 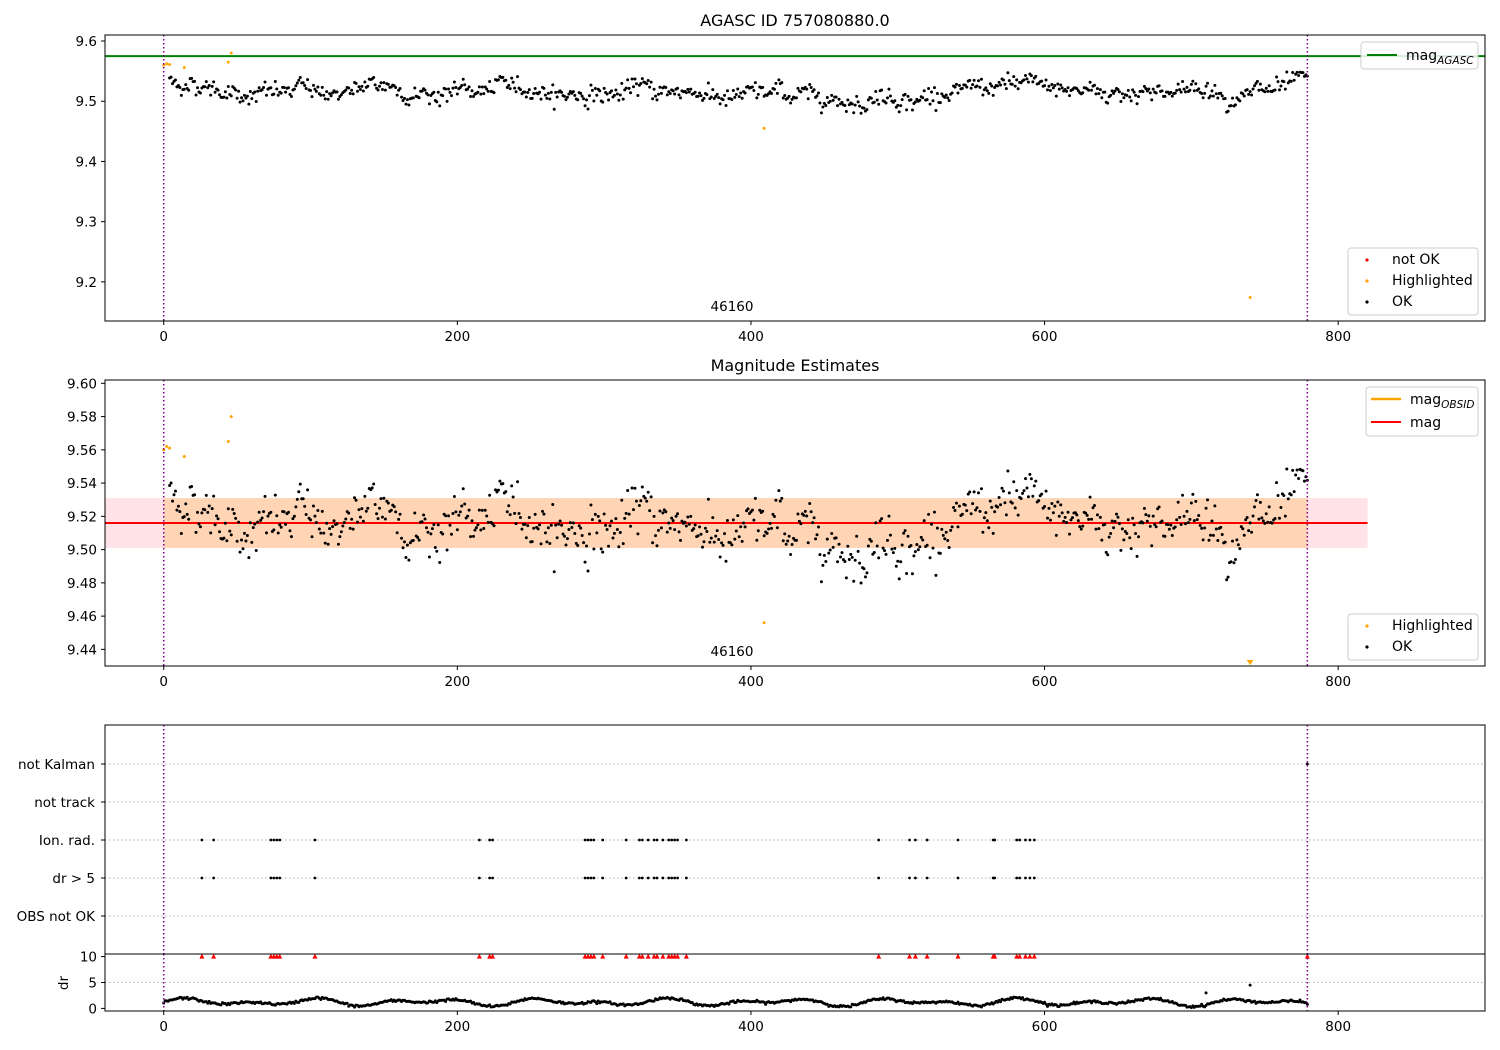 I want to click on panel-2-legend-bottom: Highlighted OK, so click(x=1413, y=637).